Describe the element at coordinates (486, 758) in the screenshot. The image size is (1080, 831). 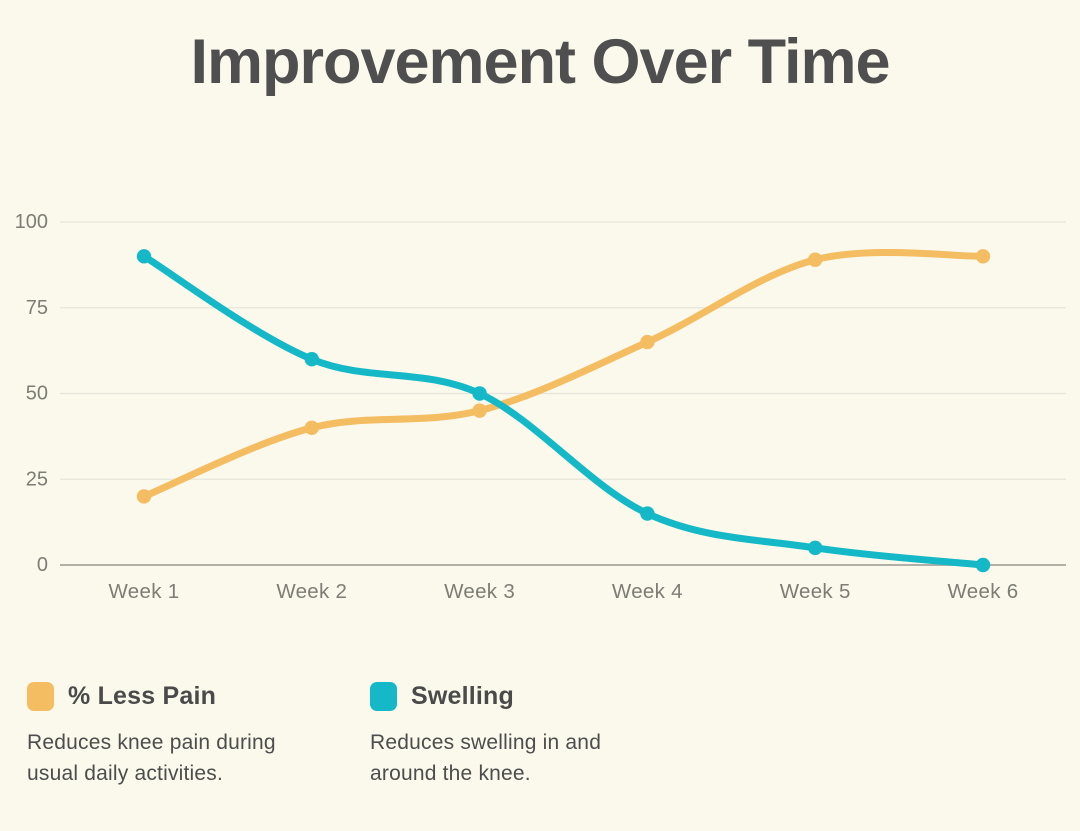
I see `legend-description-swelling: Reduces swelling in and around the knee.` at that location.